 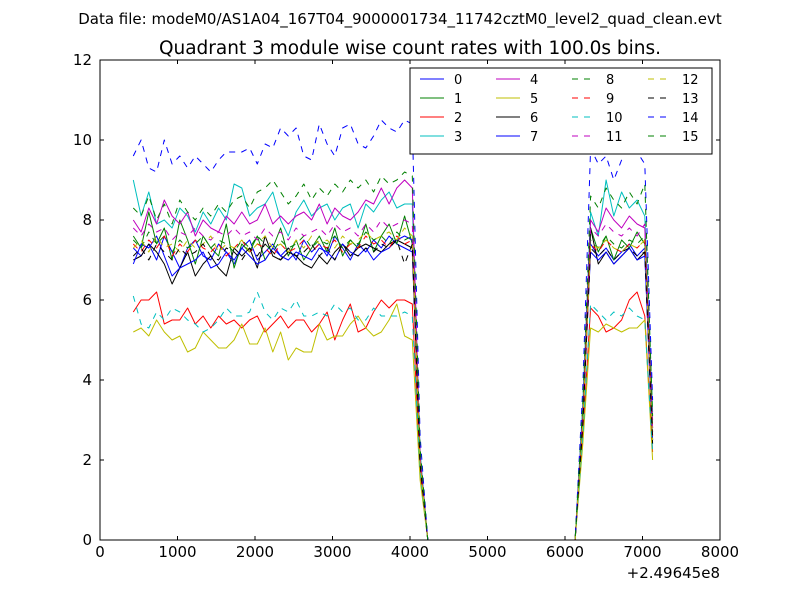 I want to click on y-tick-label: 6, so click(x=87, y=300).